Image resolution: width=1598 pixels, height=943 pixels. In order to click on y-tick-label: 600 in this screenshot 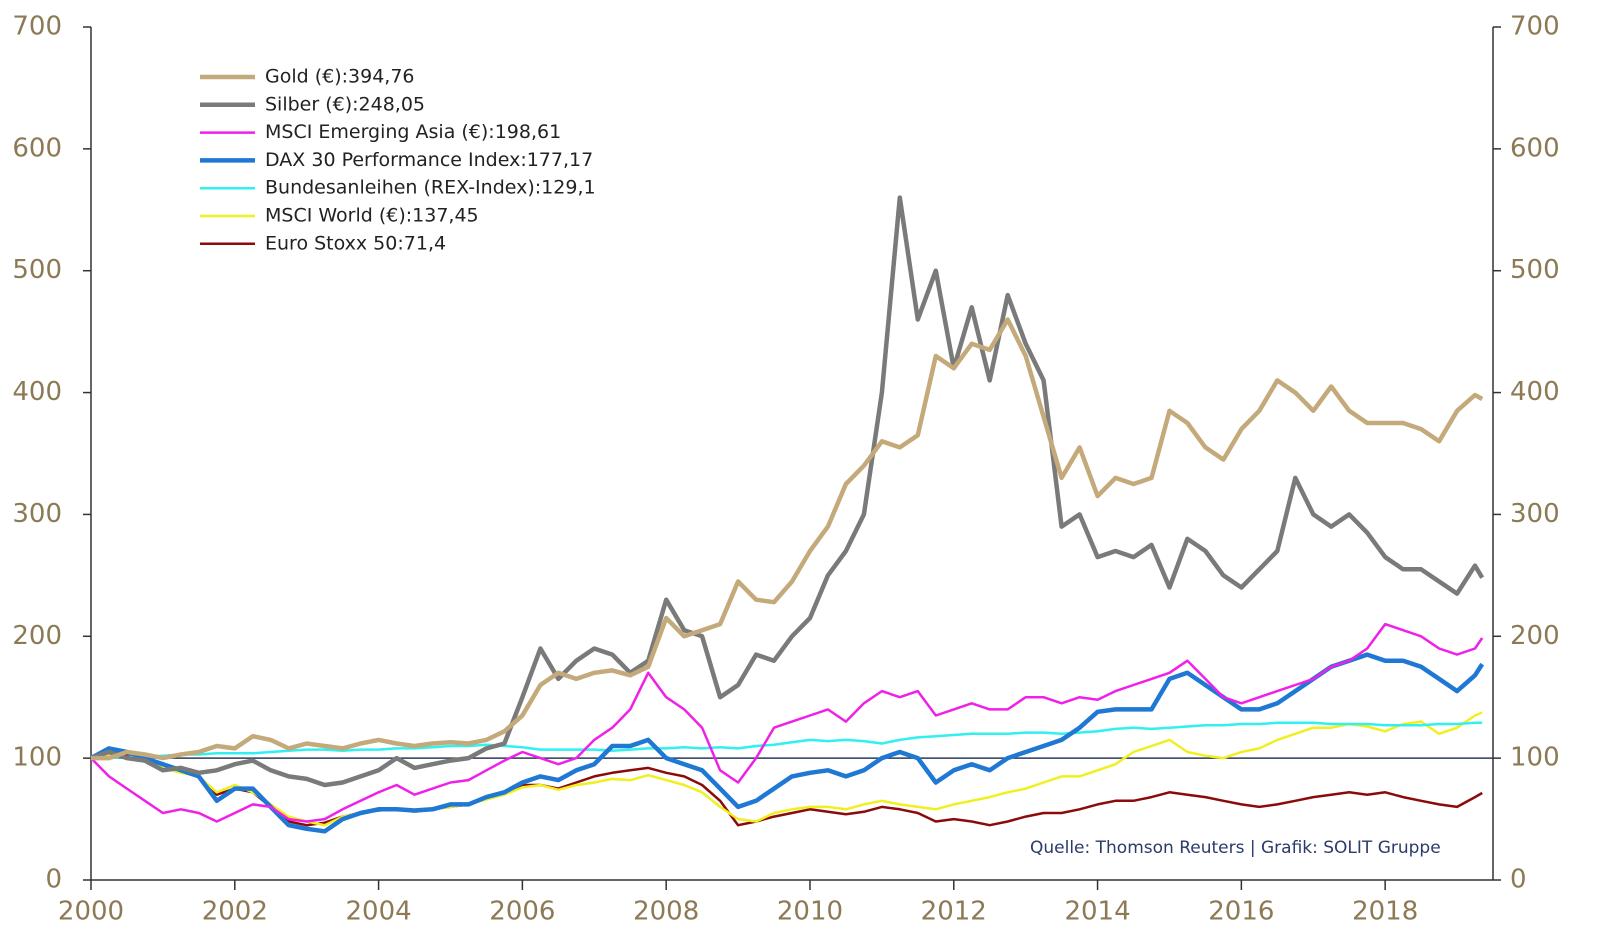, I will do `click(37, 148)`.